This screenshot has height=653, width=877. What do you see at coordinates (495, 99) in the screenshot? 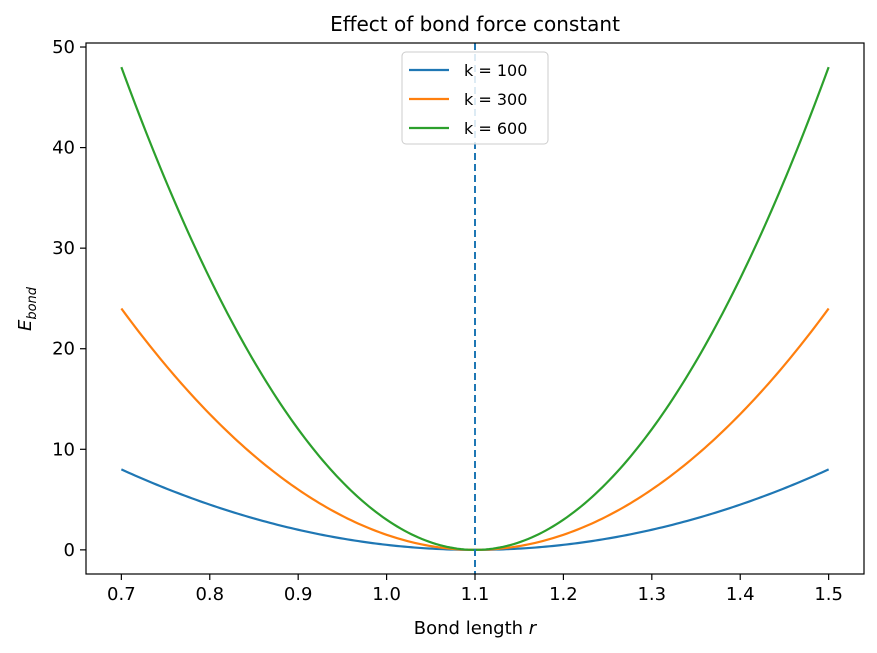
I see `legend-label-2: k = 300` at bounding box center [495, 99].